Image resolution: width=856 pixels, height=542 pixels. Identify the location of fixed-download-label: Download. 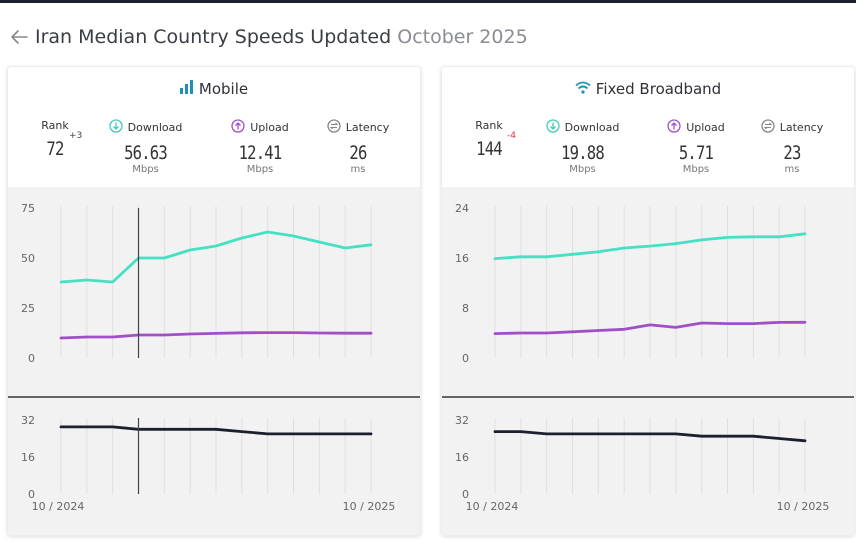
(592, 127).